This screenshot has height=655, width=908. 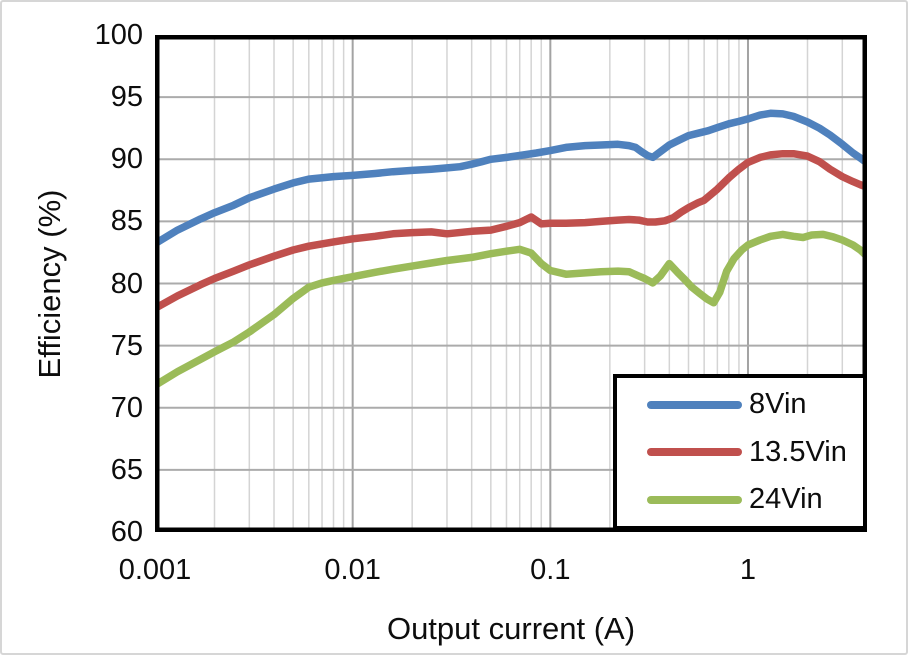 What do you see at coordinates (155, 570) in the screenshot?
I see `x-tick-label-0.001: 0.001` at bounding box center [155, 570].